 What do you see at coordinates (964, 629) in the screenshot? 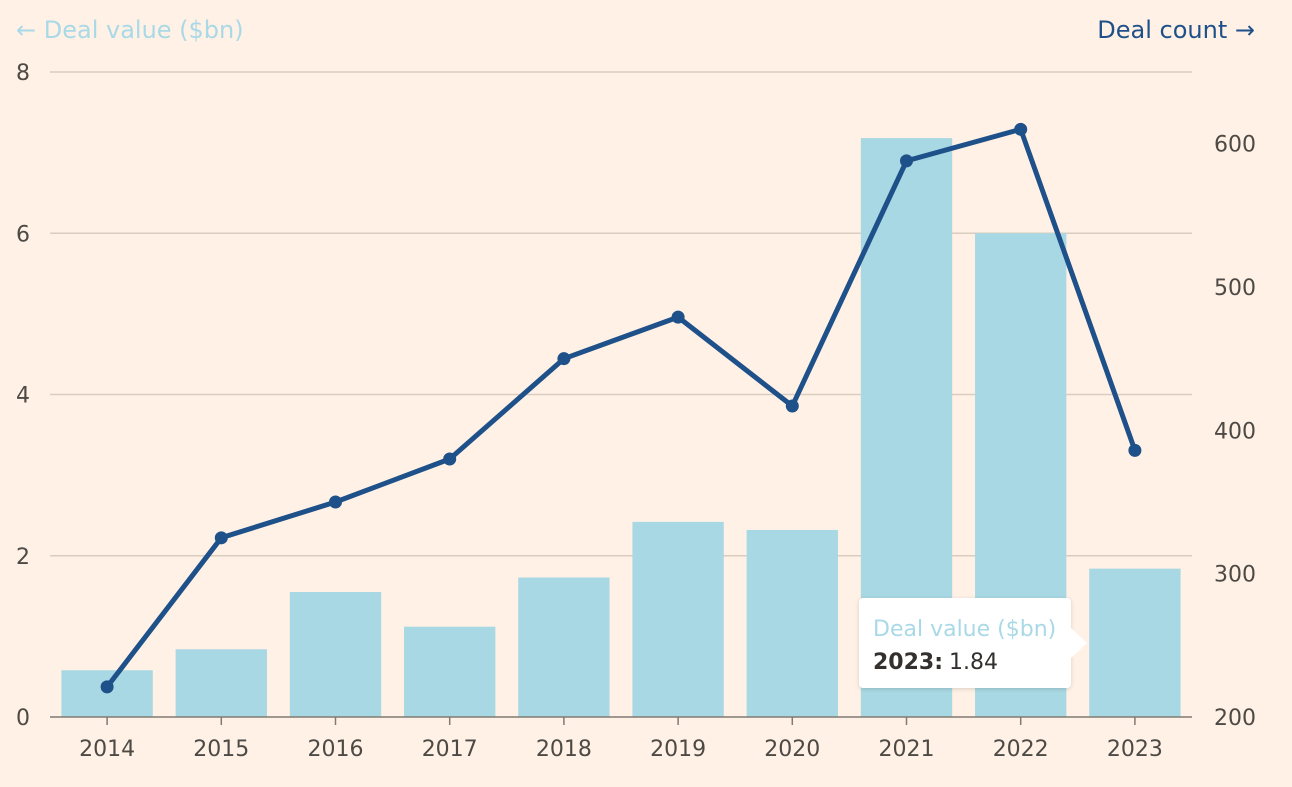
I see `tooltip-series-label: Deal value ($bn)` at bounding box center [964, 629].